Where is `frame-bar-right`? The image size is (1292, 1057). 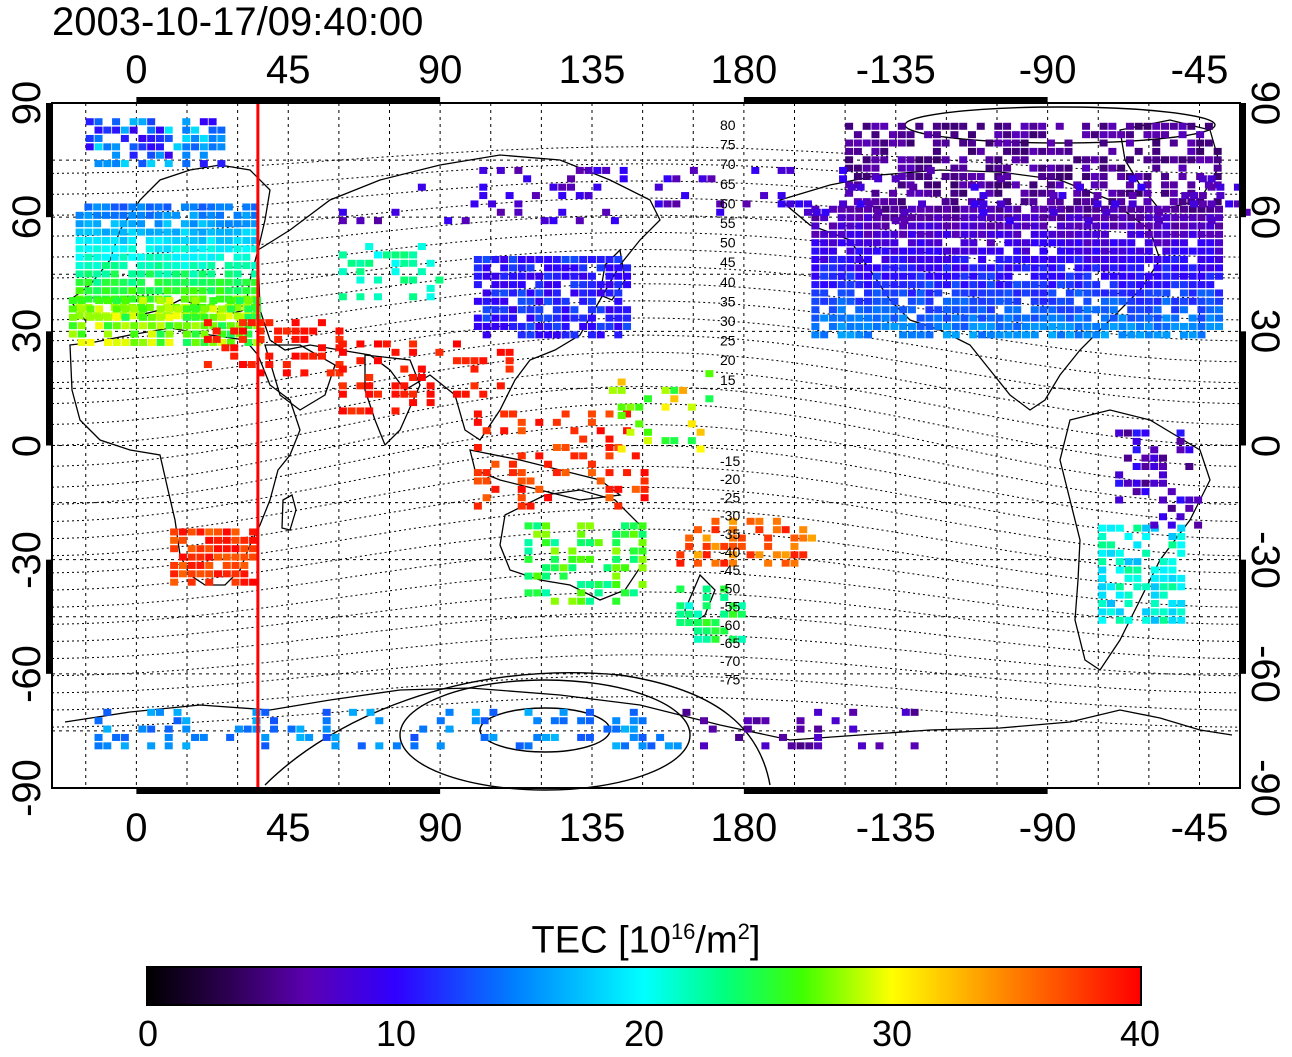
frame-bar-right is located at coordinates (1243, 616).